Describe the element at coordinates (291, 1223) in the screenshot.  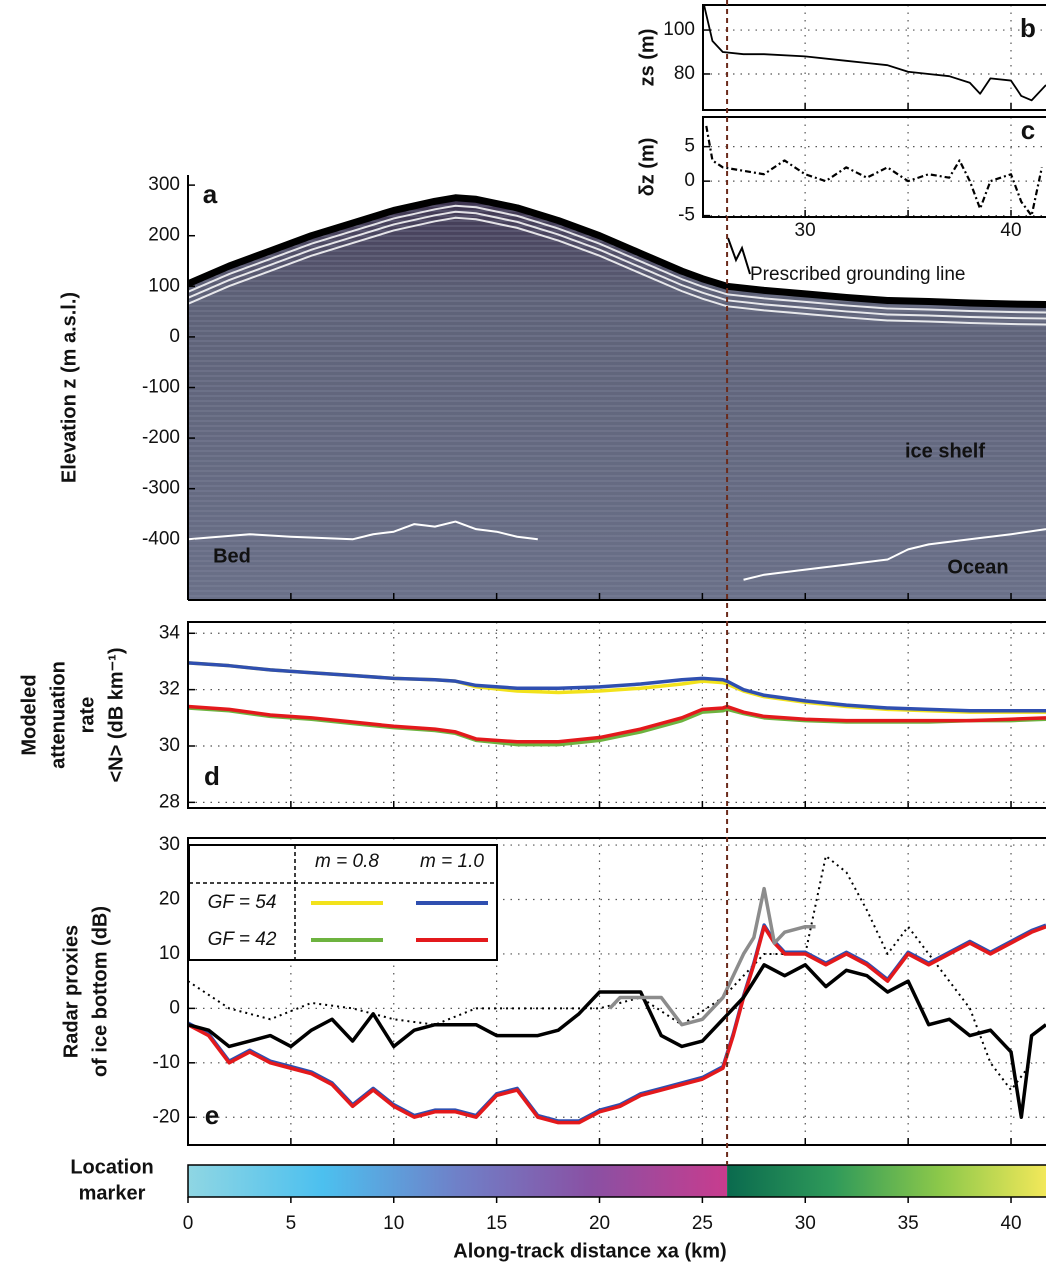
I see `x-tick-label: 5` at that location.